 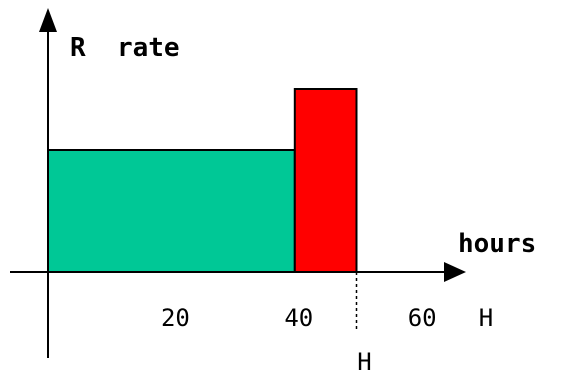 What do you see at coordinates (298, 318) in the screenshot?
I see `x-tick-label: 40` at bounding box center [298, 318].